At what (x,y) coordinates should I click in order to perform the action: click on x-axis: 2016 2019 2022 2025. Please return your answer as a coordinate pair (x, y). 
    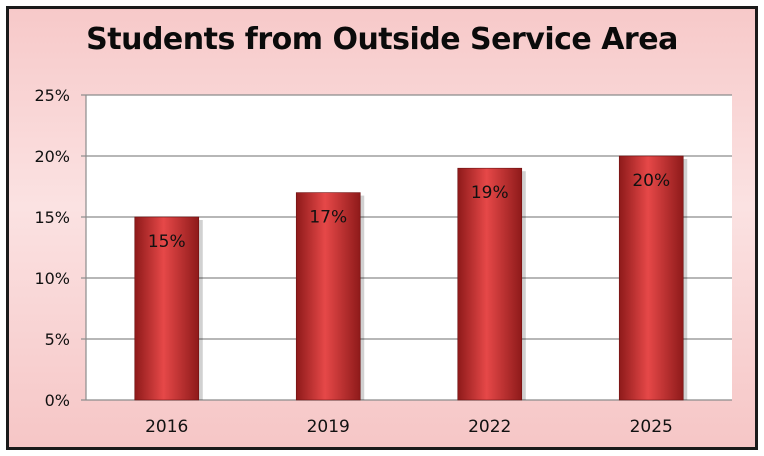
    Looking at the image, I should click on (409, 427).